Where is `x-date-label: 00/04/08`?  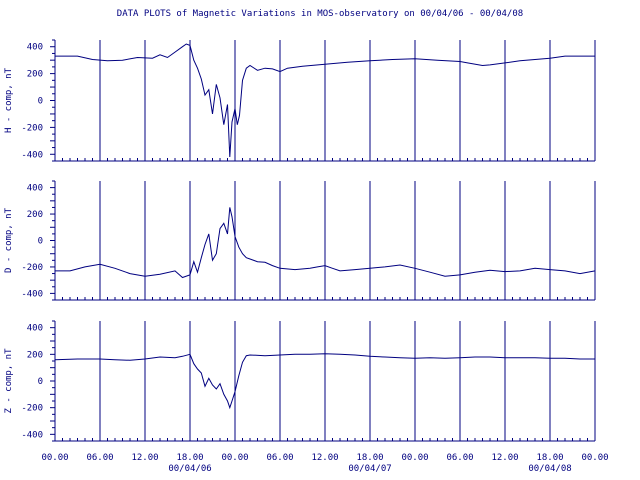 x-date-label: 00/04/08 is located at coordinates (549, 469).